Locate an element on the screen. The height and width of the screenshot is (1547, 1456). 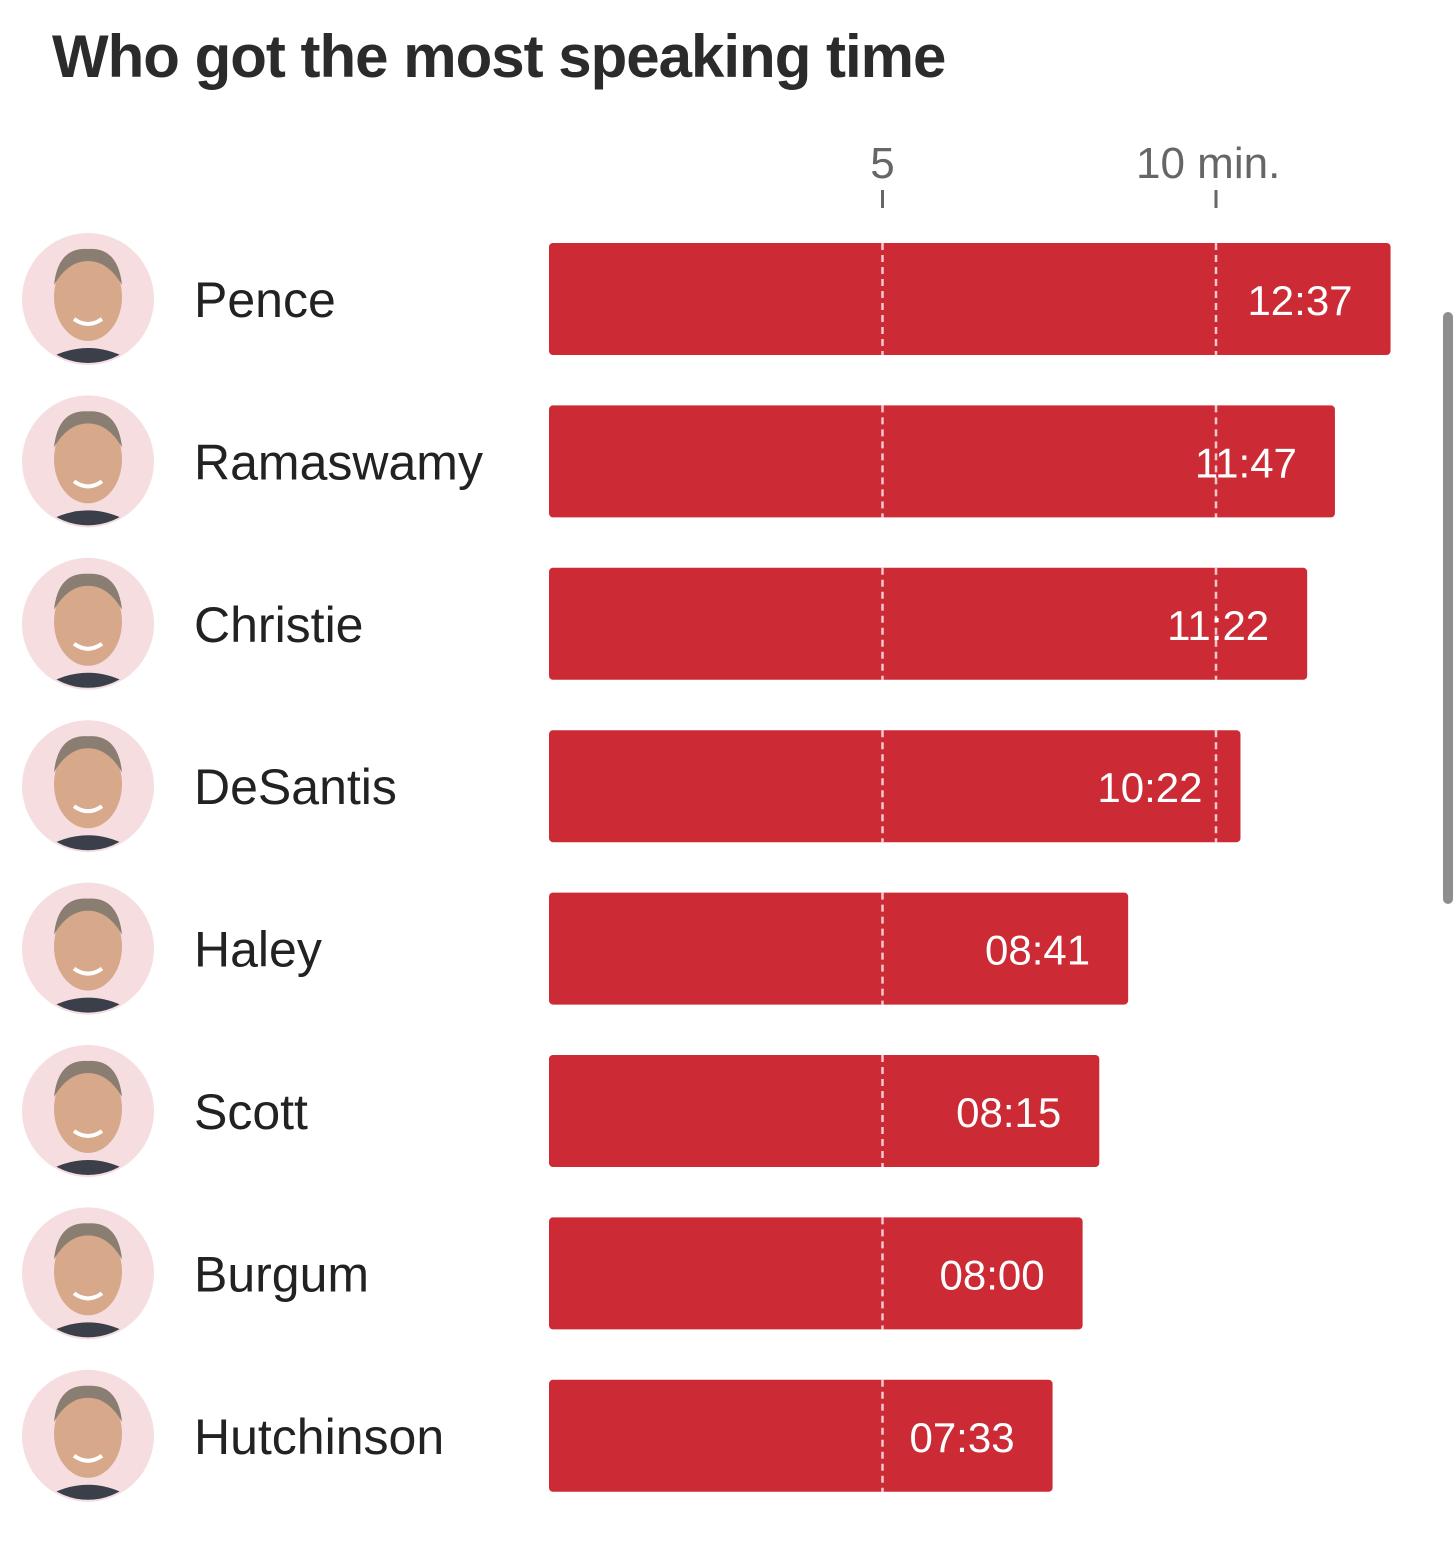
value-label: 08:00 is located at coordinates (991, 1274).